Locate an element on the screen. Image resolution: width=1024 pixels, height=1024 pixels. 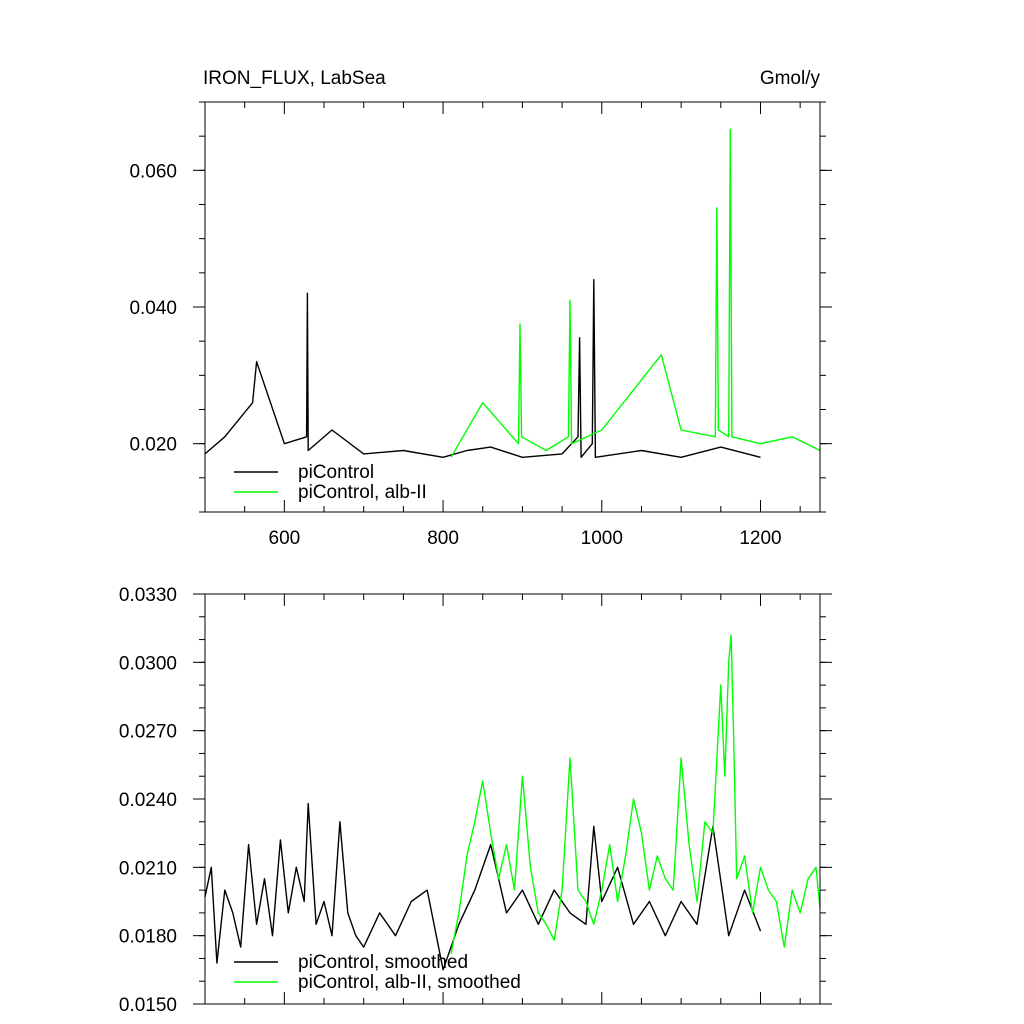
y-tick-label: 0.0330 is located at coordinates (148, 595).